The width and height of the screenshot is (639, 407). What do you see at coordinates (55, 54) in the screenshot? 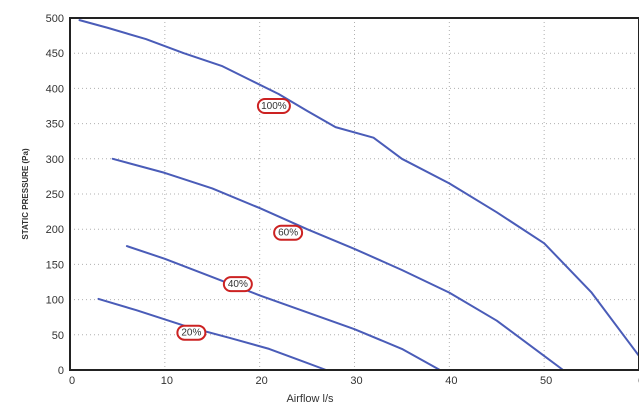
I see `y-tick-label: 450` at bounding box center [55, 54].